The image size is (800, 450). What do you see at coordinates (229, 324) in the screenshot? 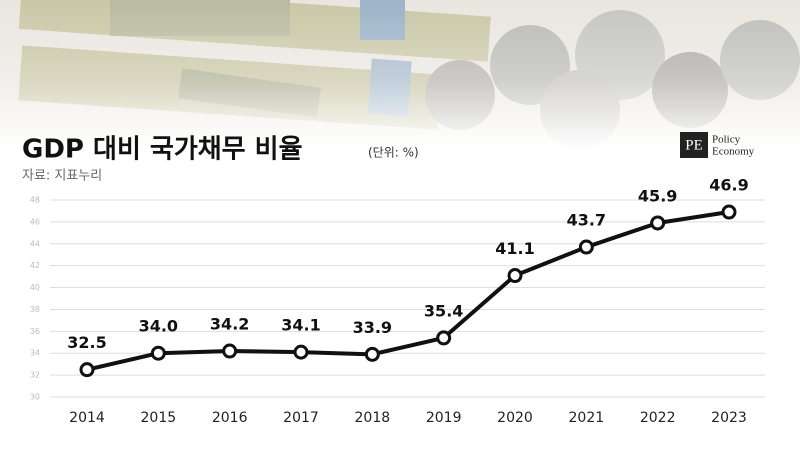
I see `data-label: 34.2` at bounding box center [229, 324].